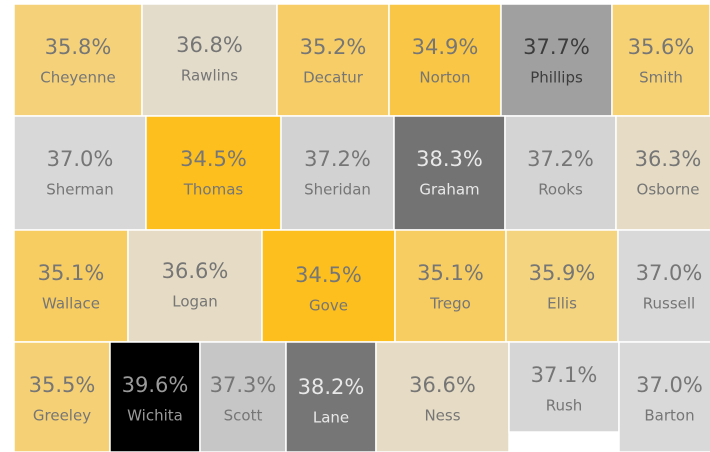 Image resolution: width=710 pixels, height=452 pixels. Describe the element at coordinates (337, 190) in the screenshot. I see `county-name: Sheridan` at that location.